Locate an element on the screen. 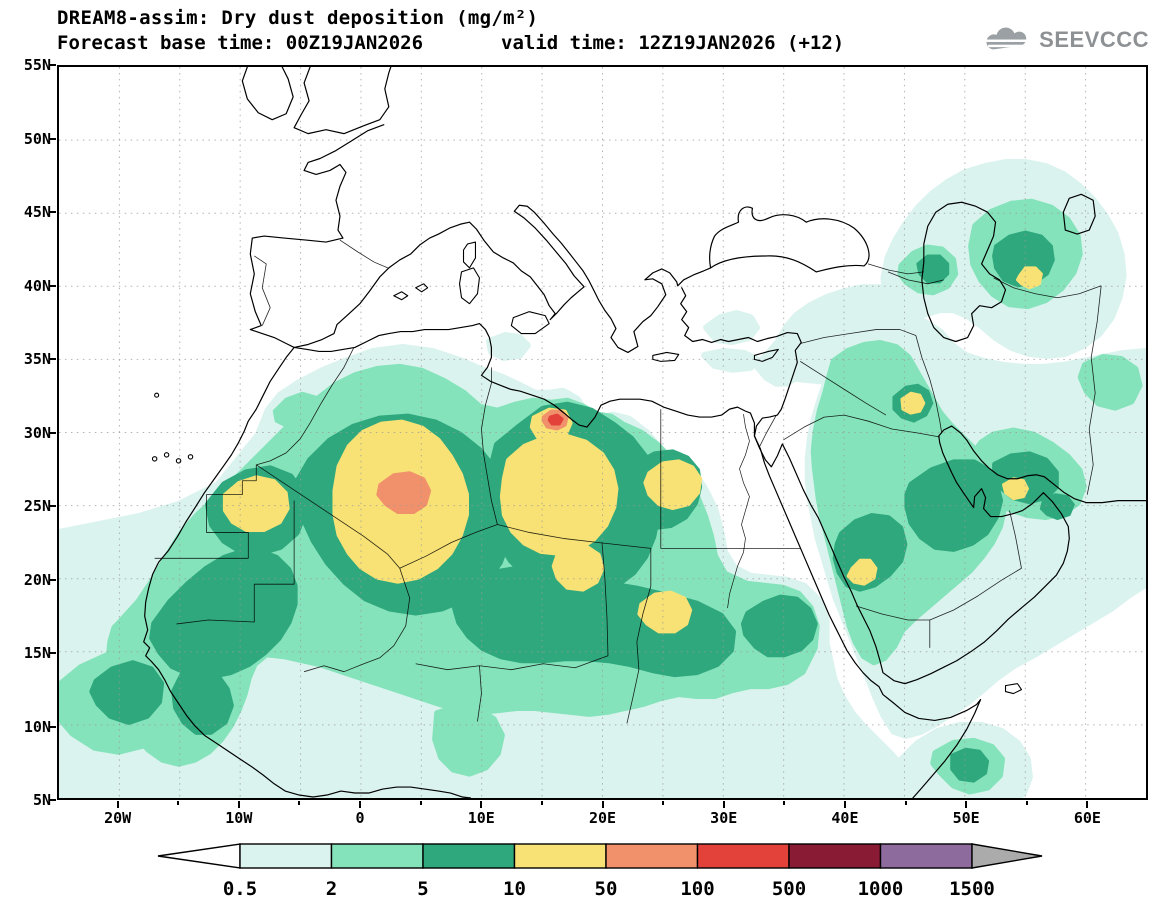  border-libya-egypt-sudan is located at coordinates (730, 479).